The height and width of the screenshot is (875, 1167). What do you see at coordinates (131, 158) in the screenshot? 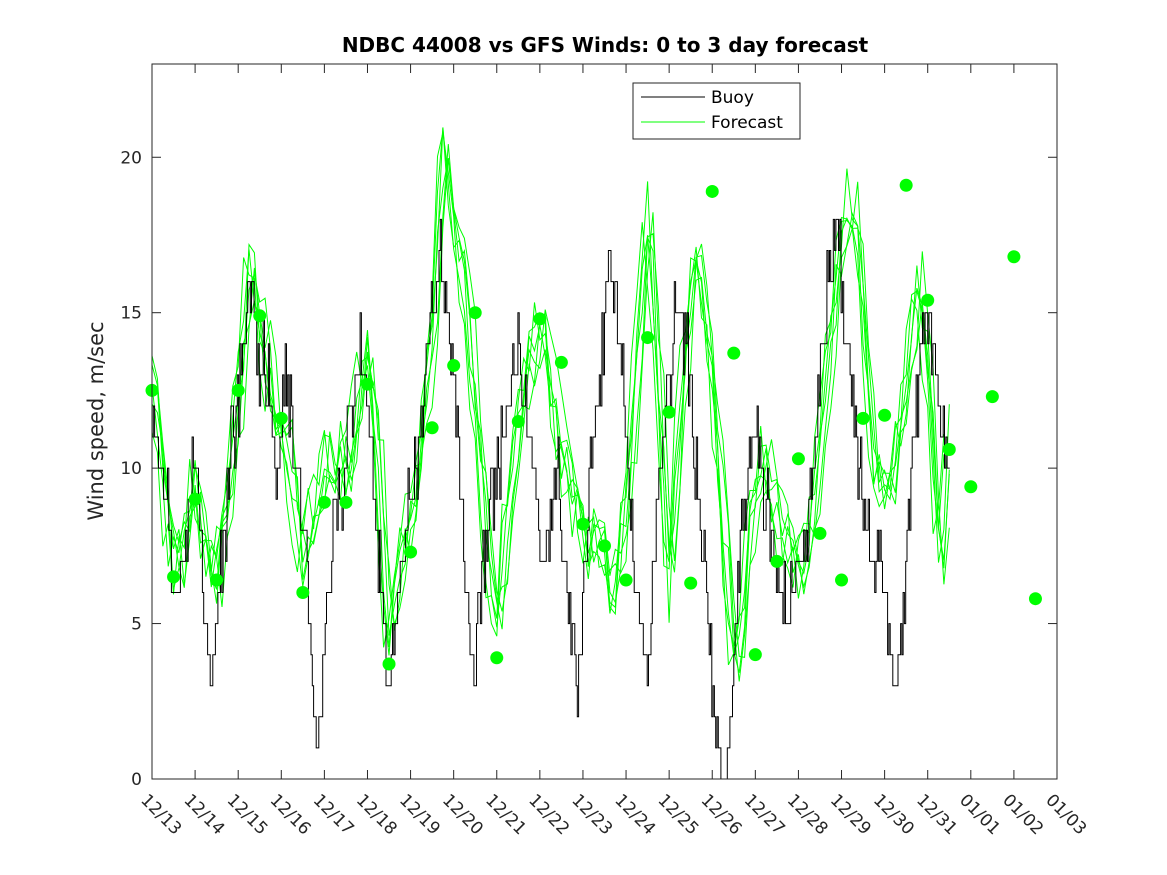
I see `y-tick-label: 20` at bounding box center [131, 158].